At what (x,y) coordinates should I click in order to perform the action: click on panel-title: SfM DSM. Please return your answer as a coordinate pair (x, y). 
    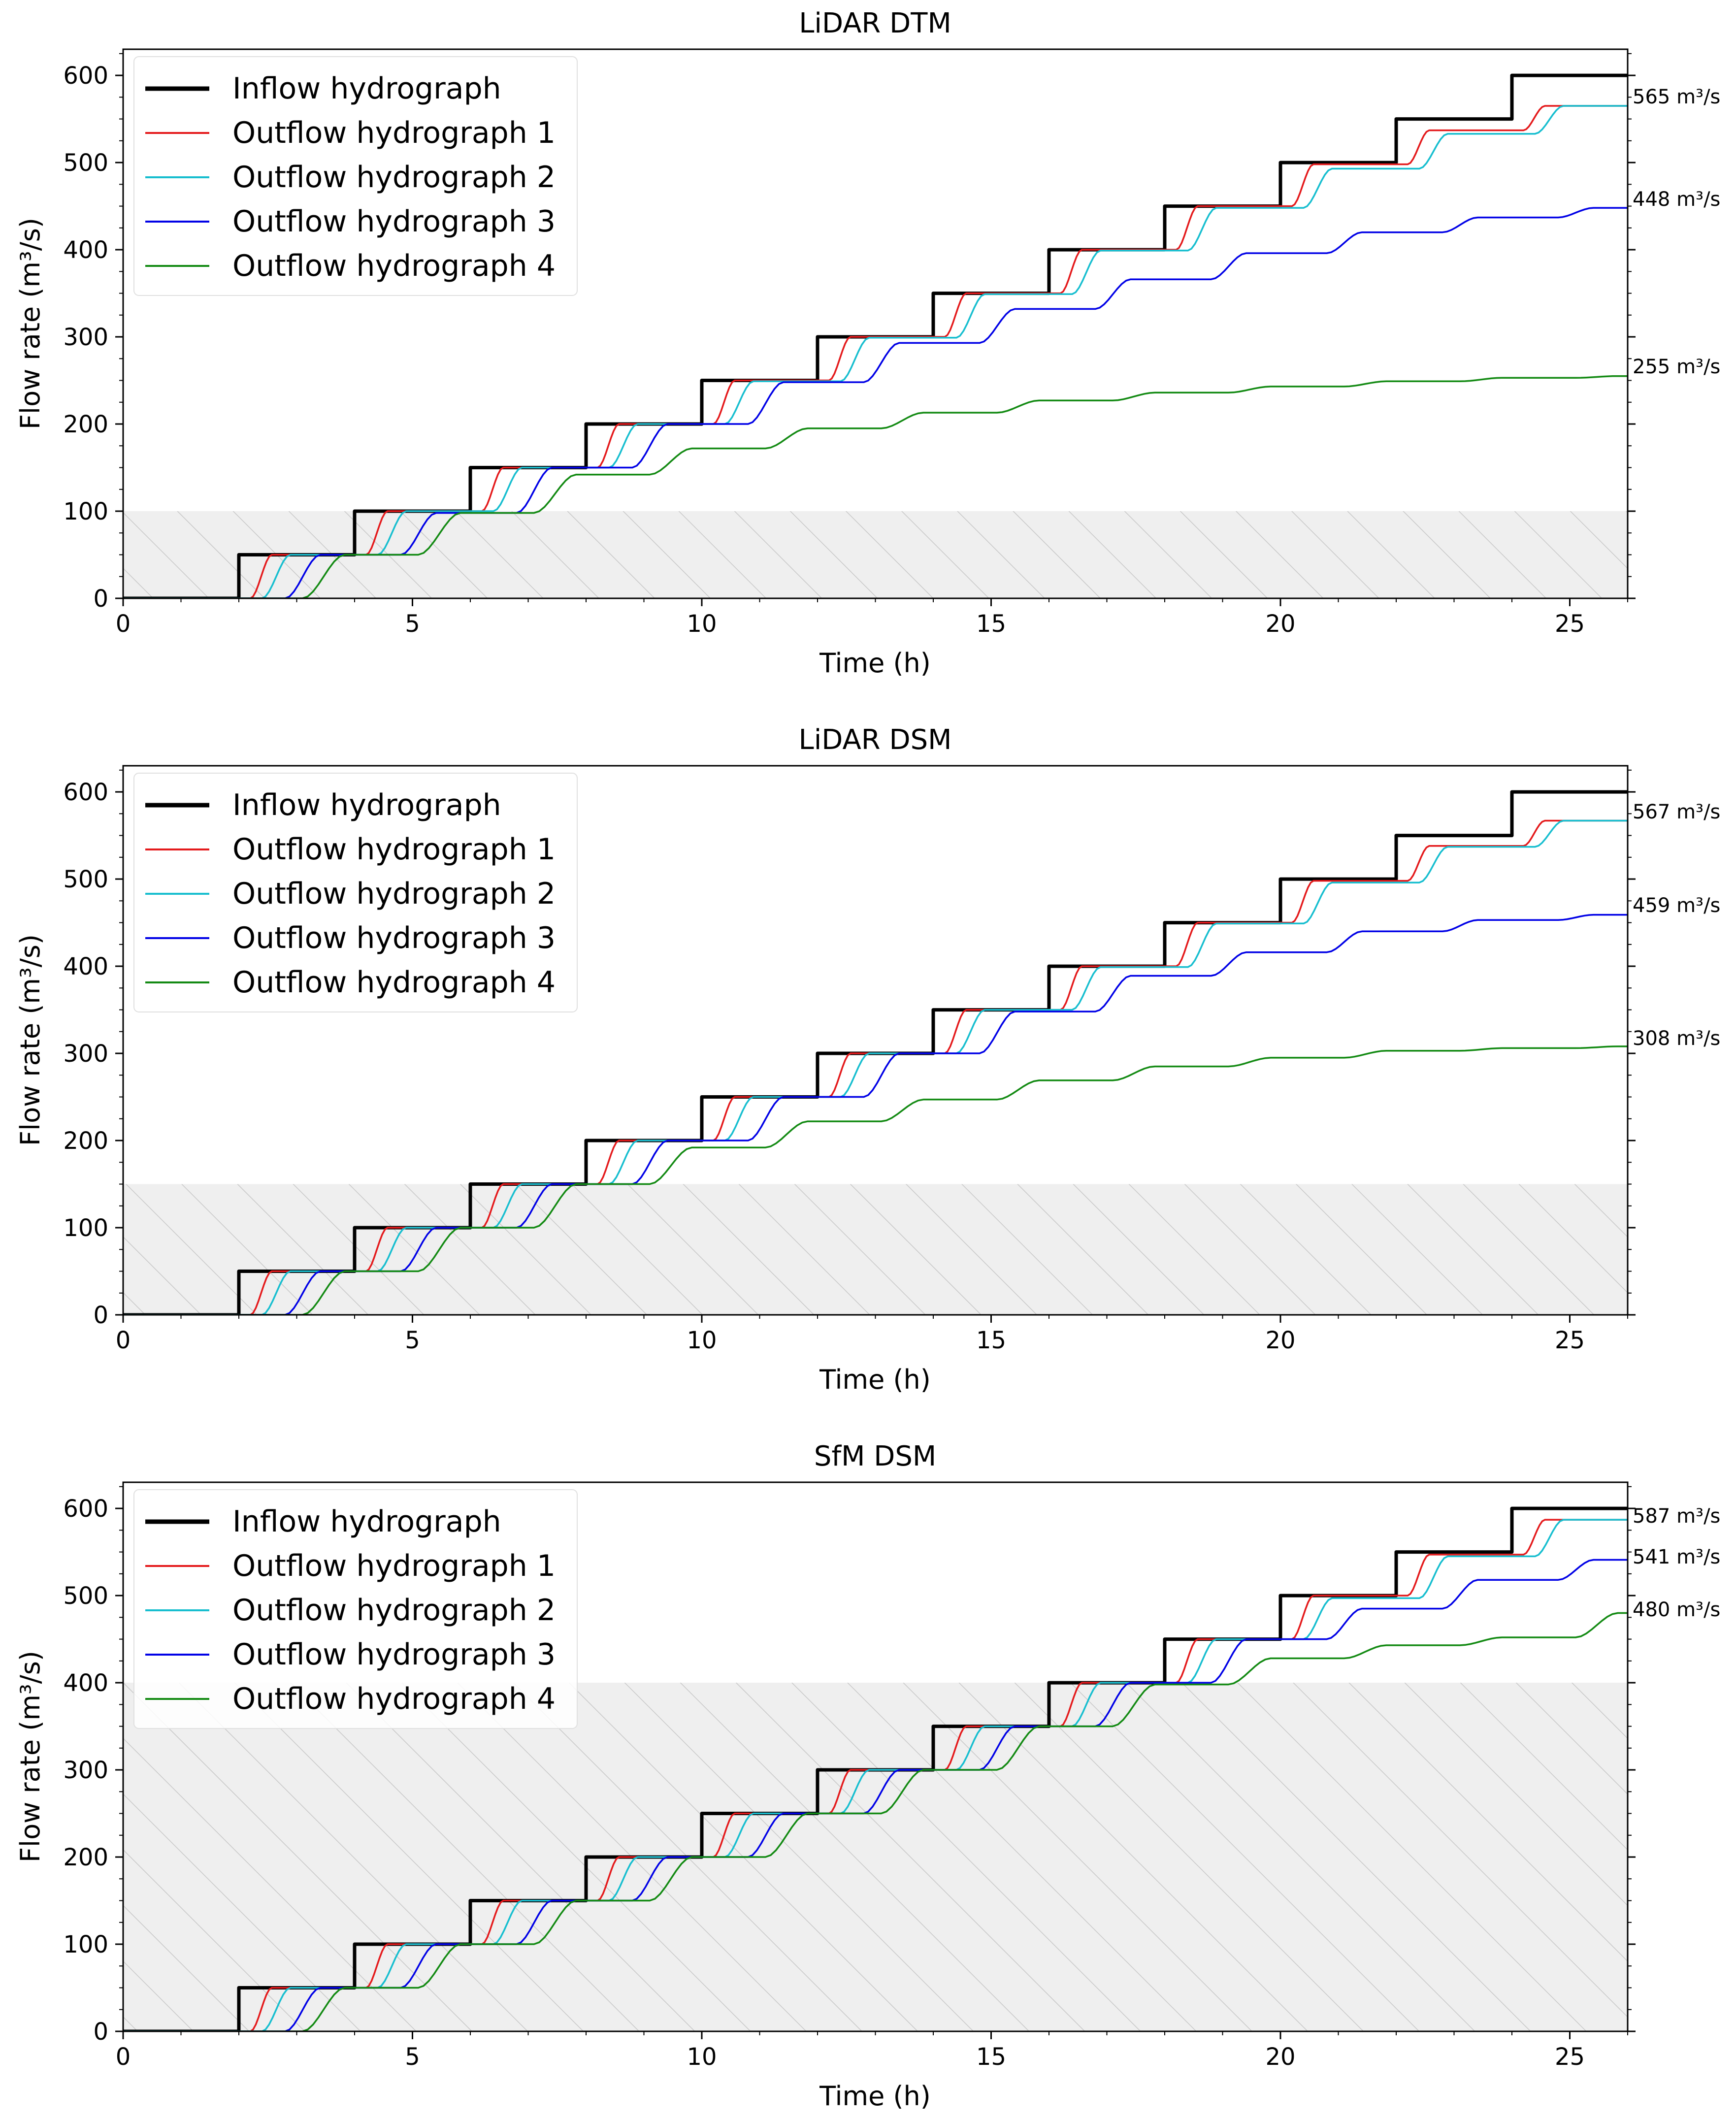
    Looking at the image, I should click on (875, 1456).